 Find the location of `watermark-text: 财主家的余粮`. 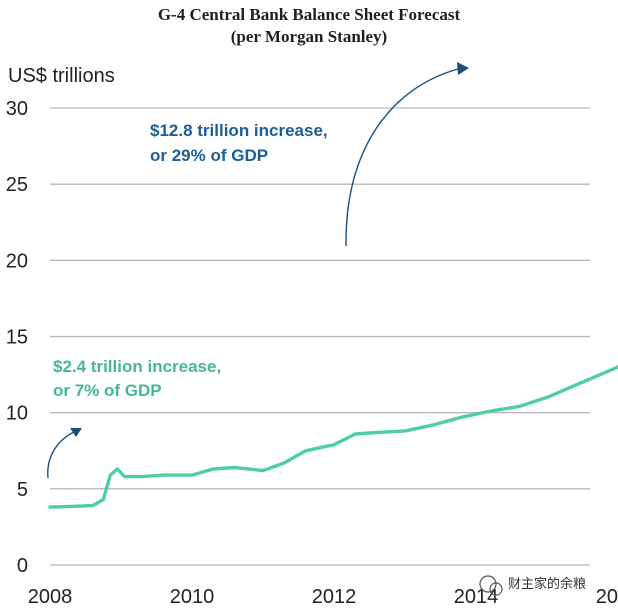

watermark-text: 财主家的余粮 is located at coordinates (547, 584).